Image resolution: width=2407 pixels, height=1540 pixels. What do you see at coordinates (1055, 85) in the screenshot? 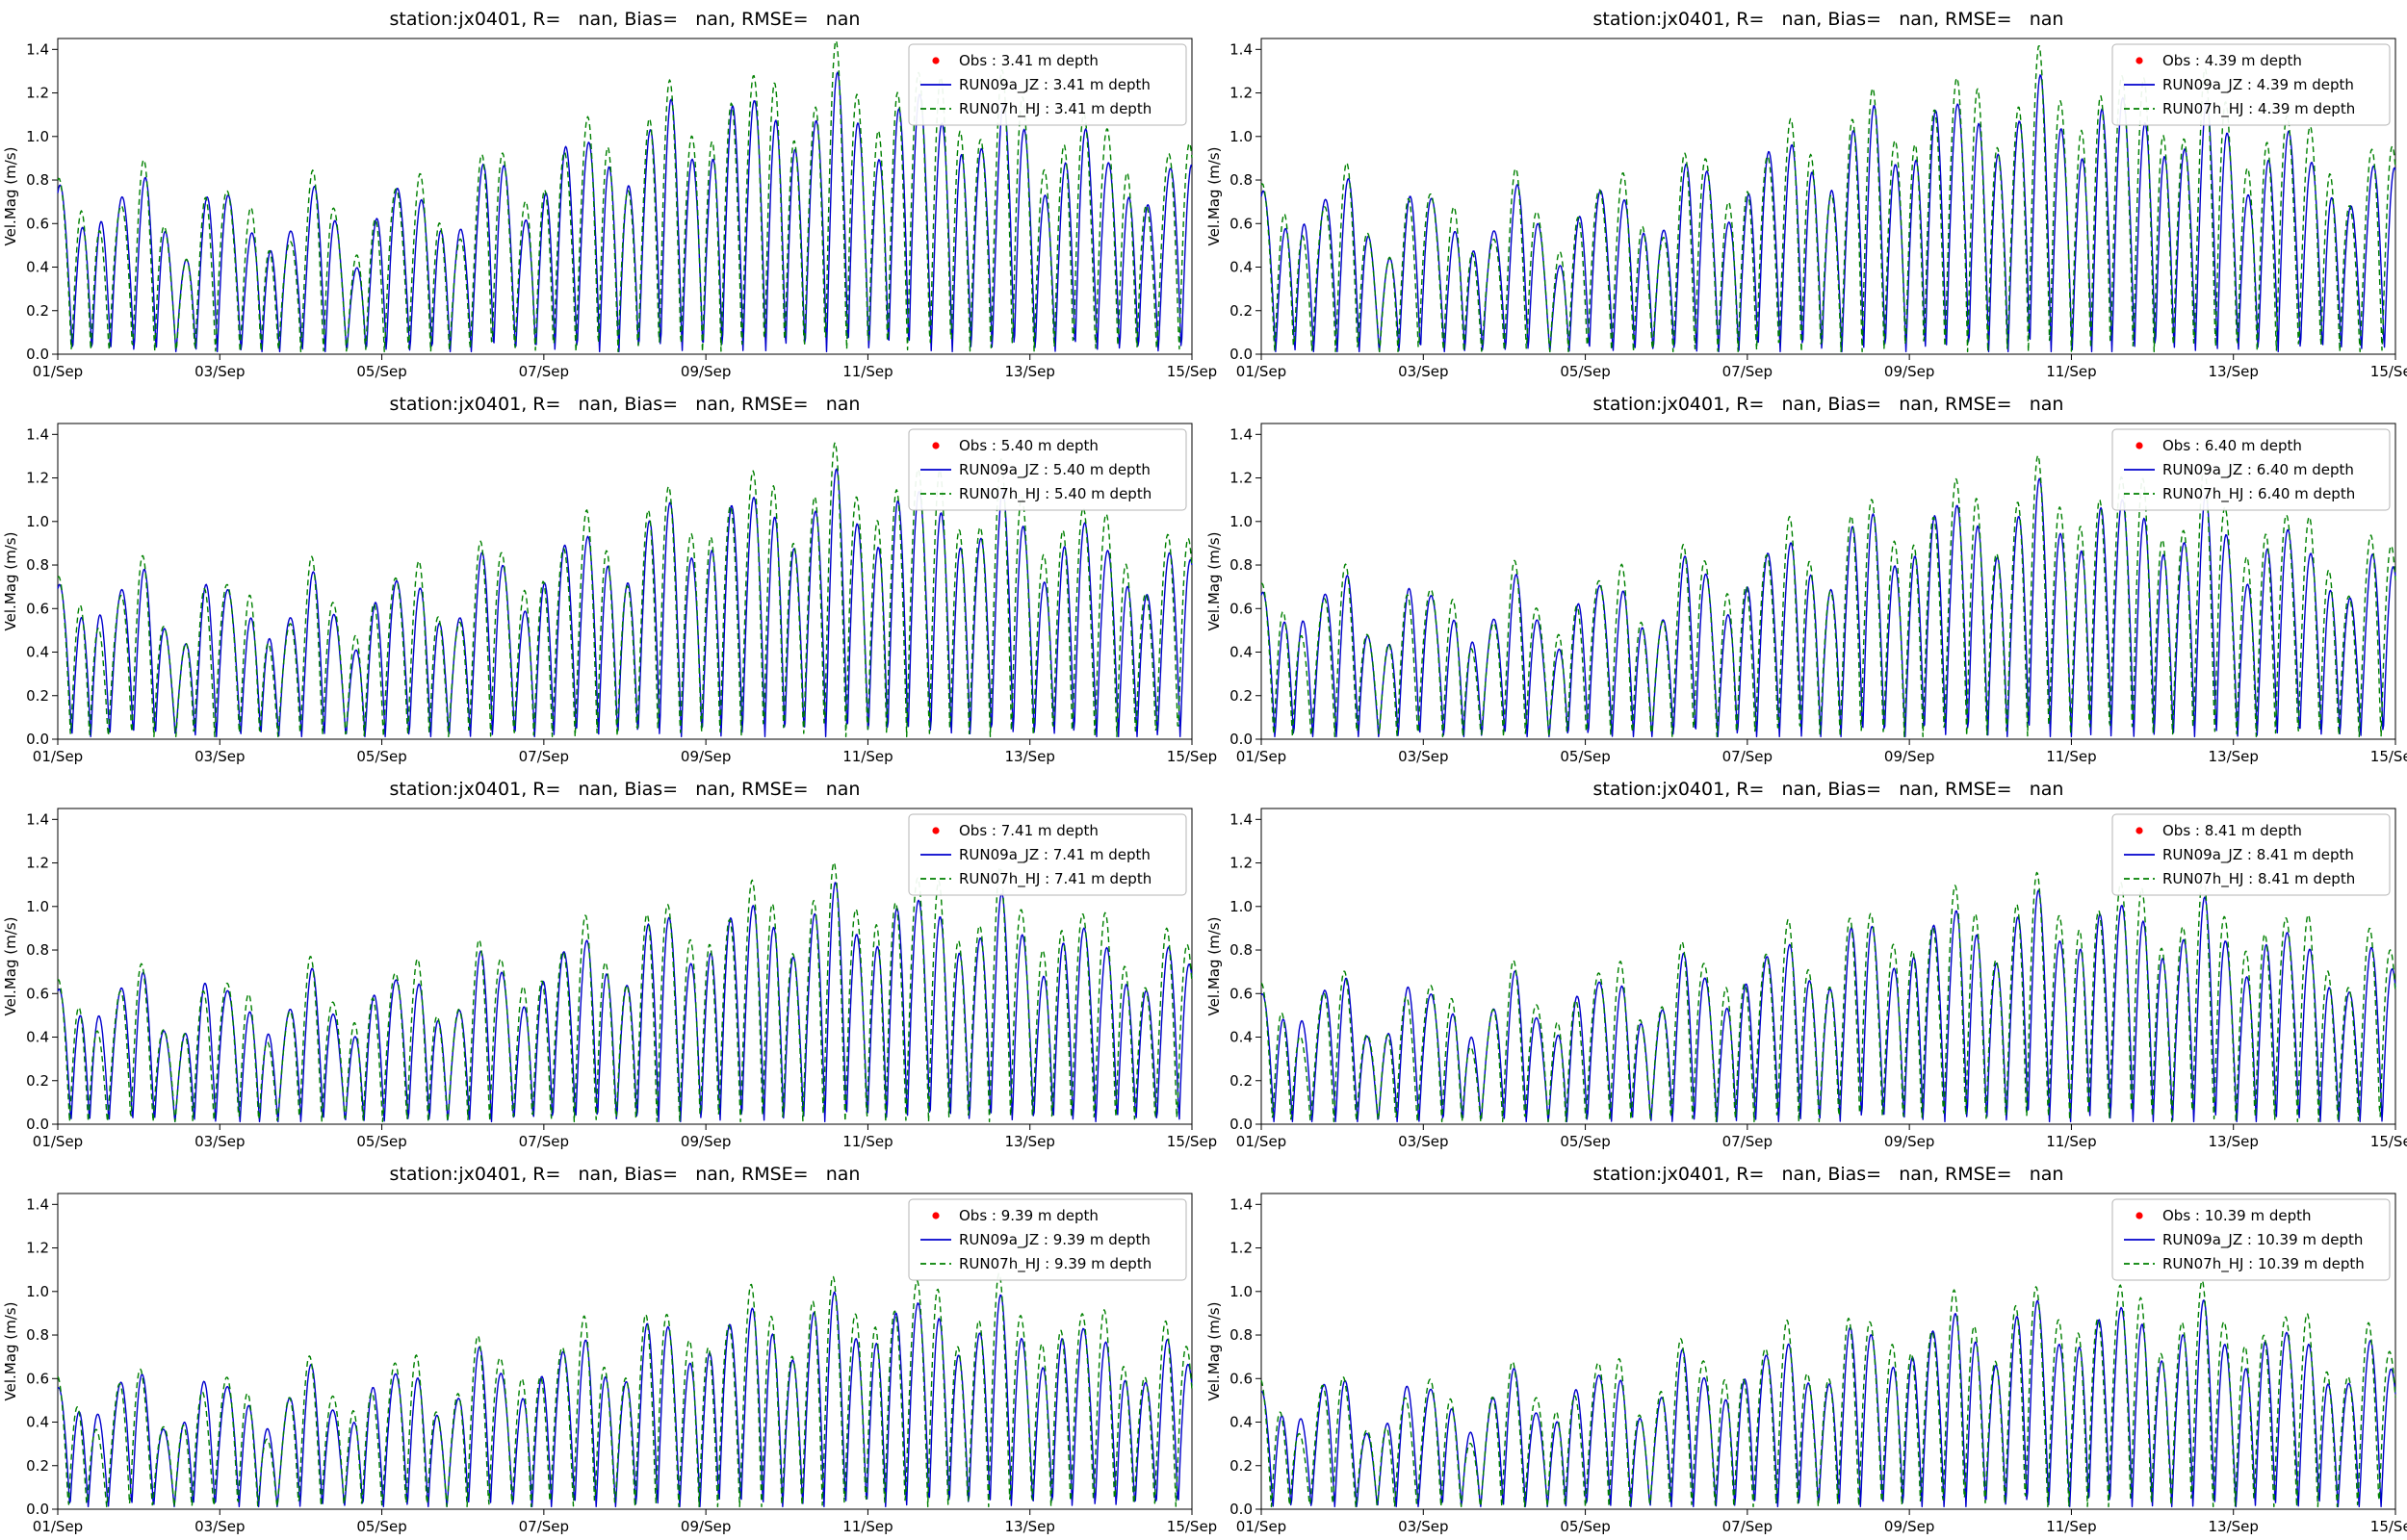
I see `legend-label: RUN09a_JZ : 3.41 m depth` at bounding box center [1055, 85].